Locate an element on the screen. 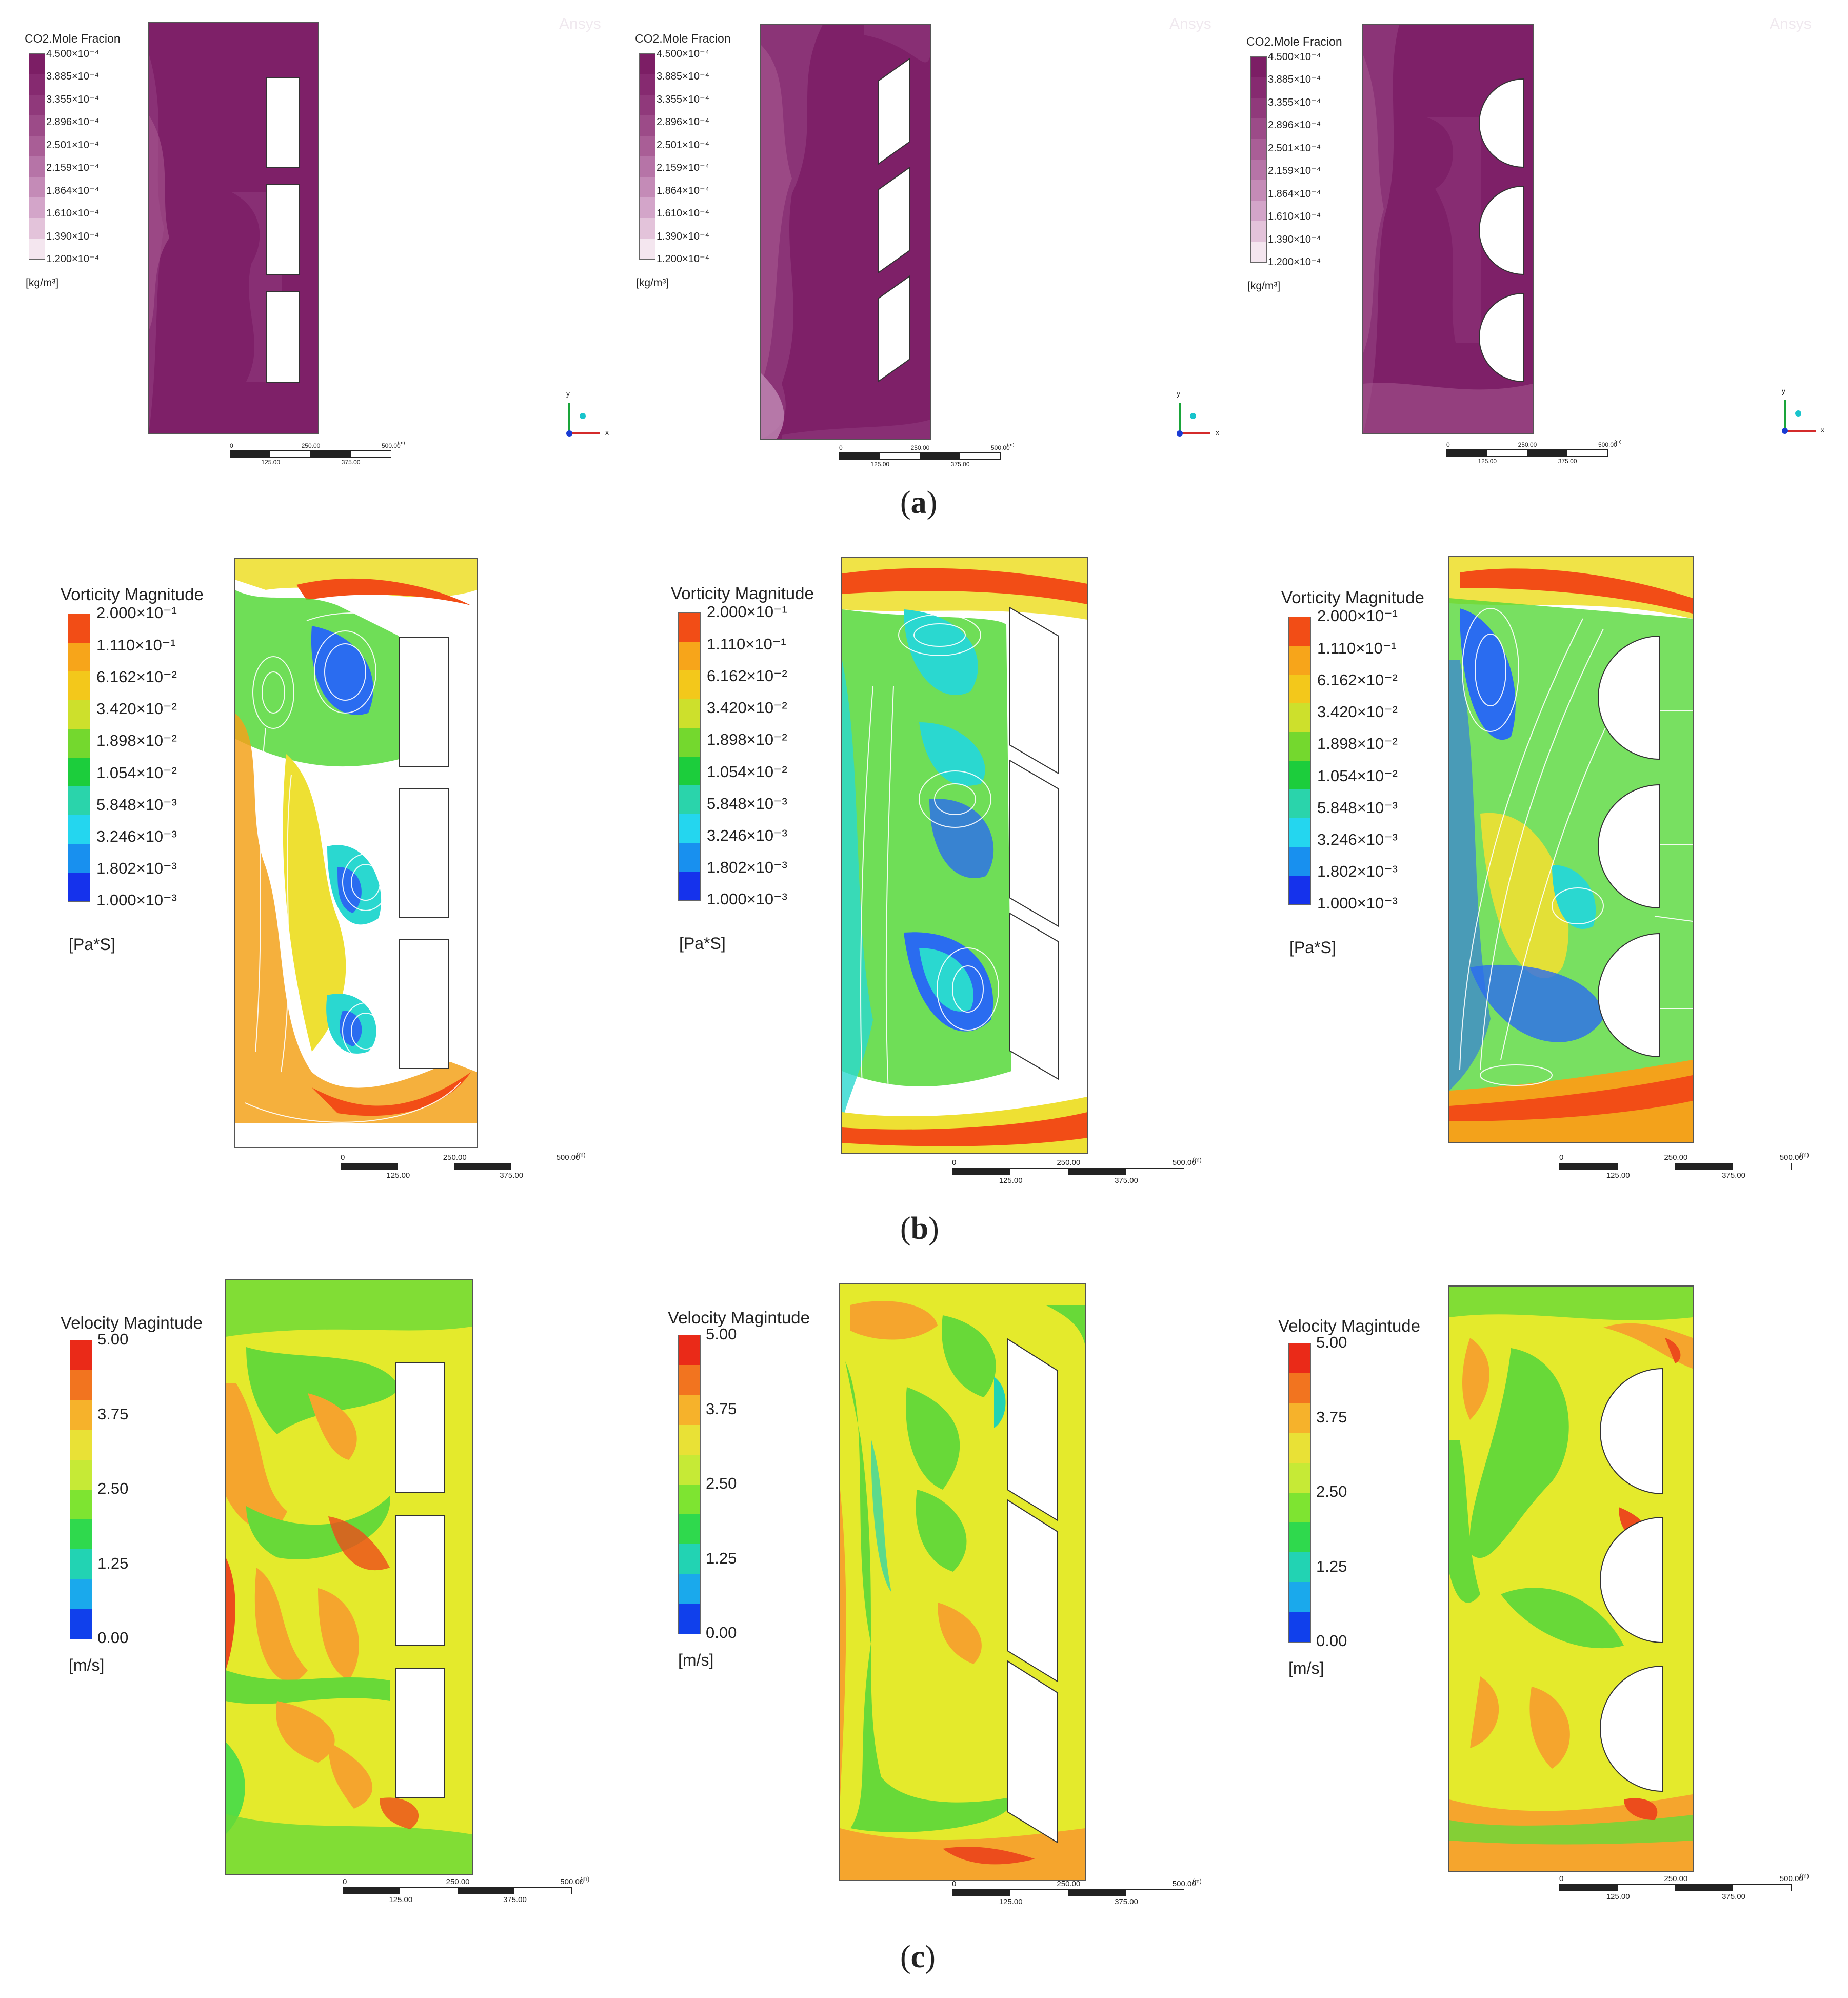  legend-title: CO2.Mole Fracion is located at coordinates (683, 38).